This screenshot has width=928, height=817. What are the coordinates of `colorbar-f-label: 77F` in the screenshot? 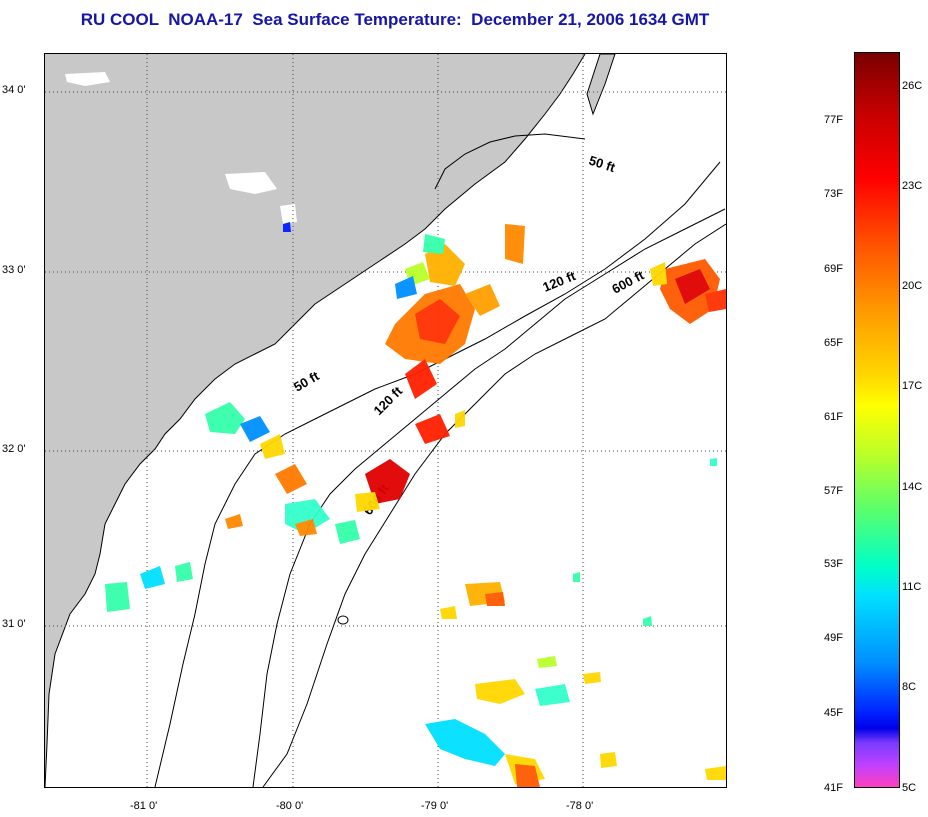 It's located at (833, 120).